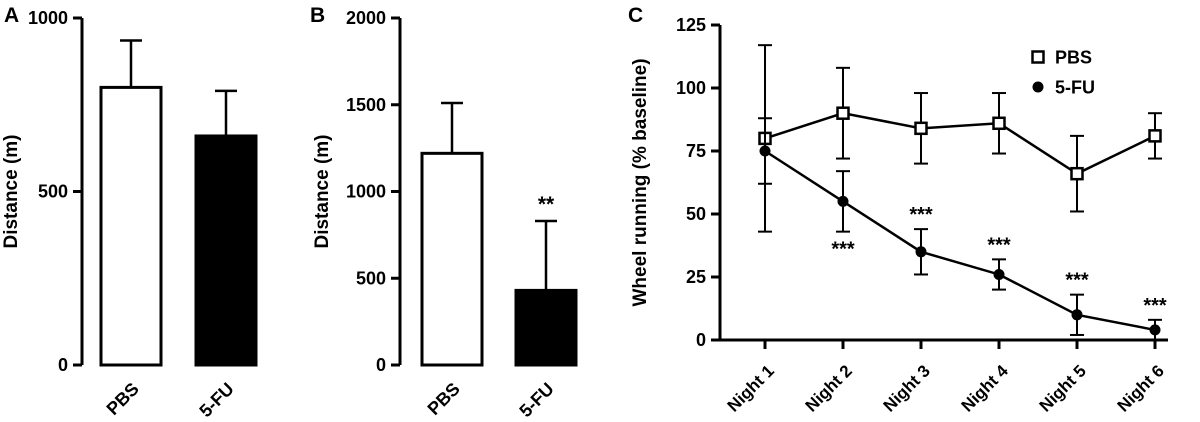  Describe the element at coordinates (696, 214) in the screenshot. I see `y-tick-label: 50` at that location.